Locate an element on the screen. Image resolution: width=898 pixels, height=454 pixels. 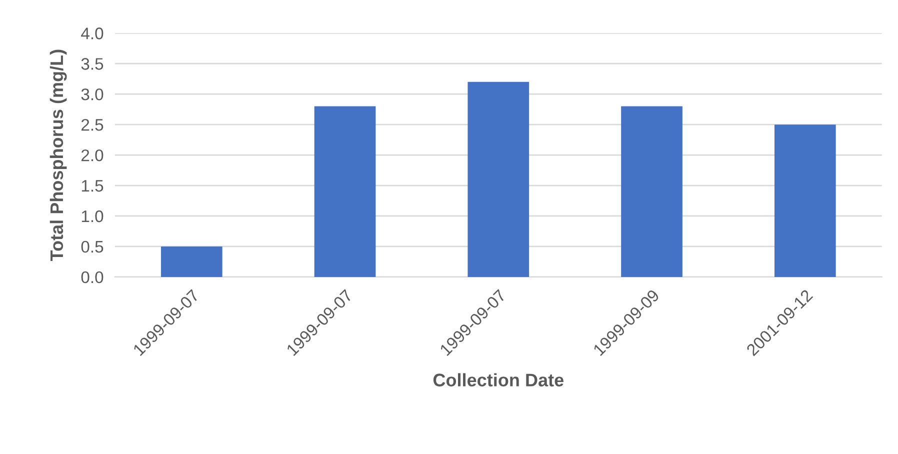
y-tick-label: 2.0 is located at coordinates (93, 155).